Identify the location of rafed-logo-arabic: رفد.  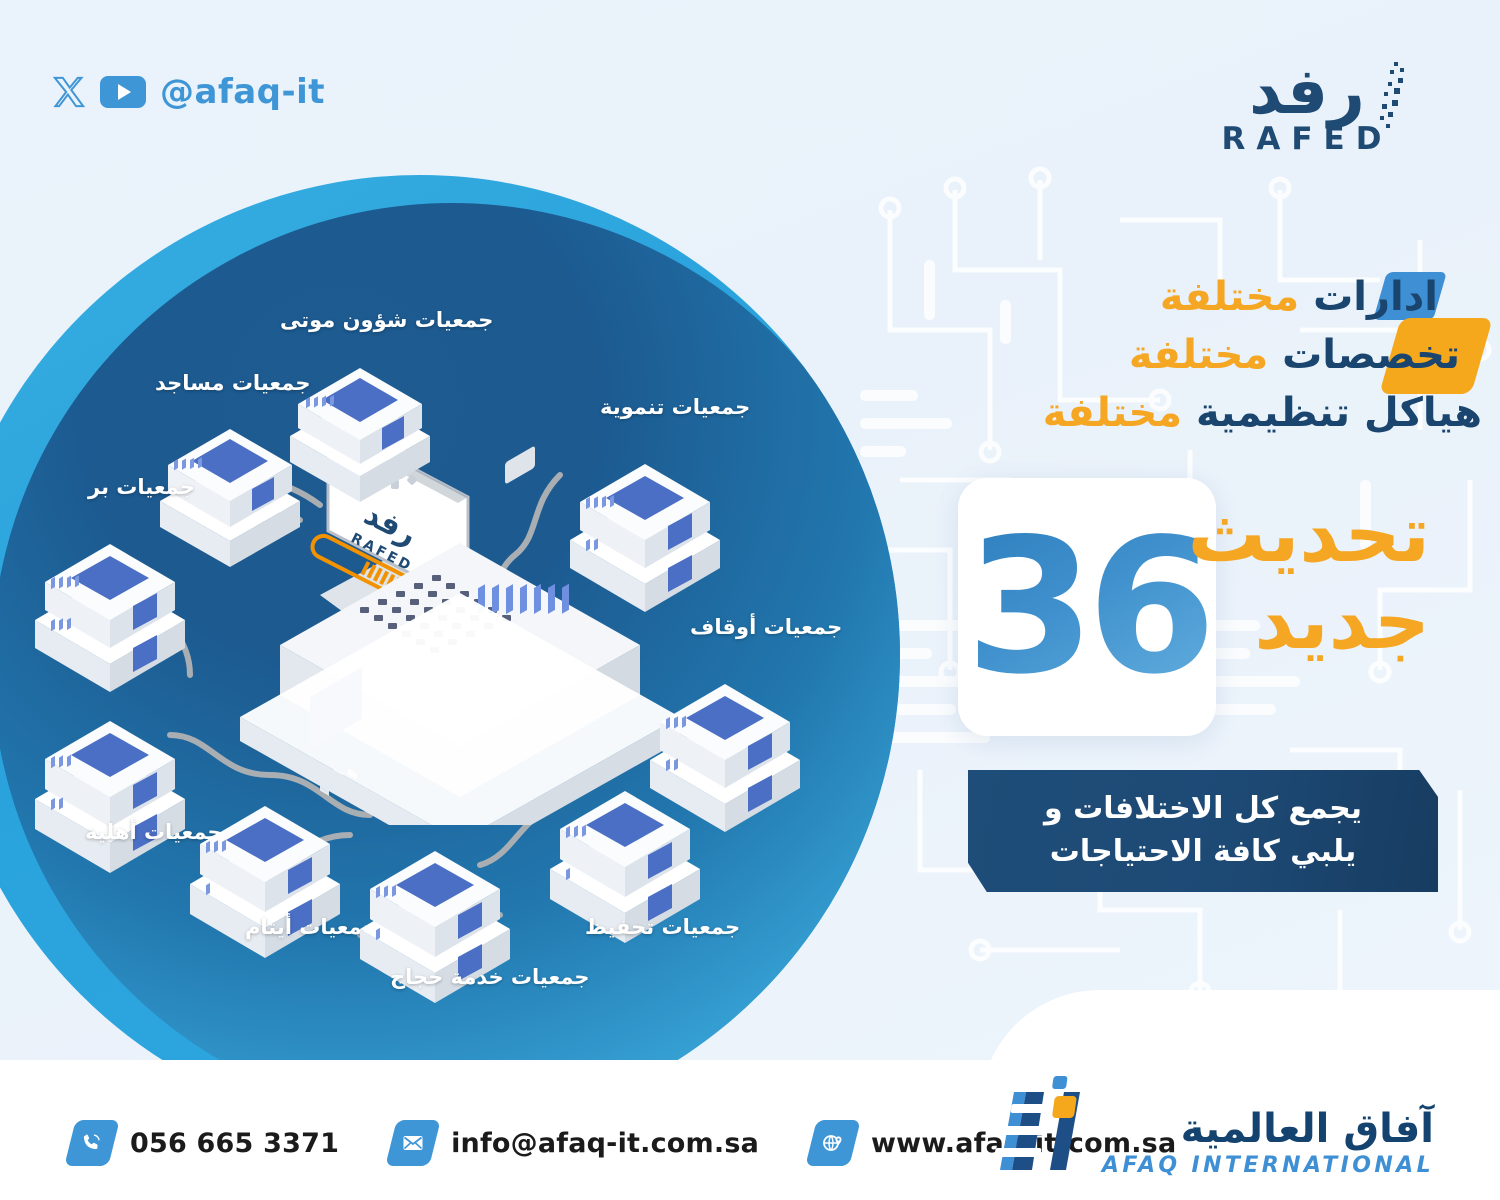
(1308, 92).